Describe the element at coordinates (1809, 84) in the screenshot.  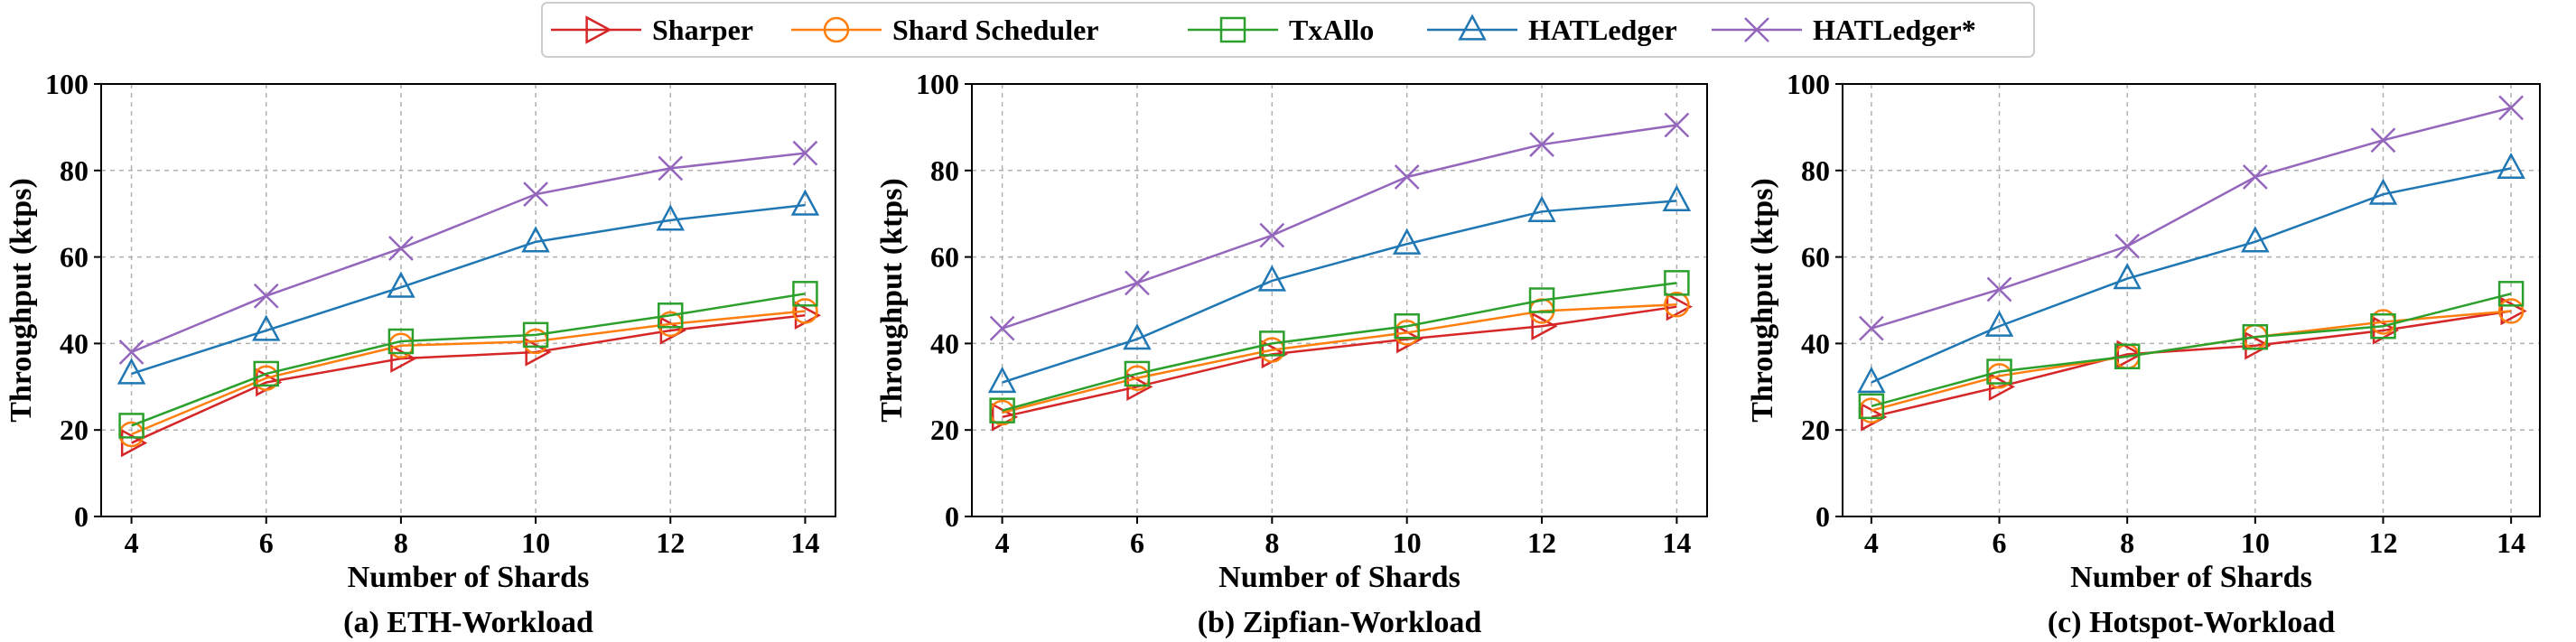
I see `y-tick-label: 100` at that location.